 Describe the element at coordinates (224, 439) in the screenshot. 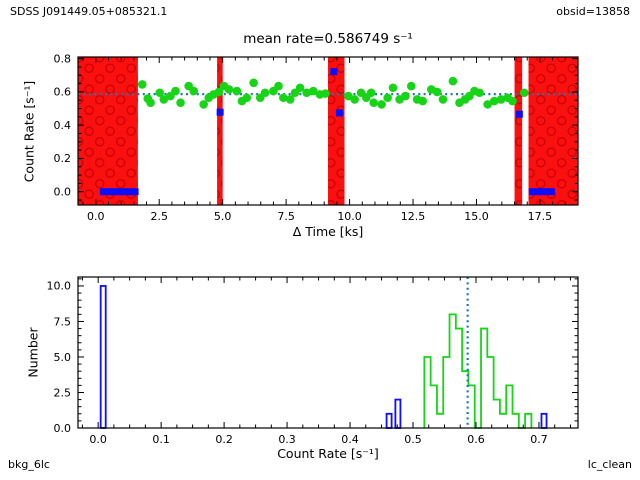

I see `histogram-xtick-label: 0.2` at that location.